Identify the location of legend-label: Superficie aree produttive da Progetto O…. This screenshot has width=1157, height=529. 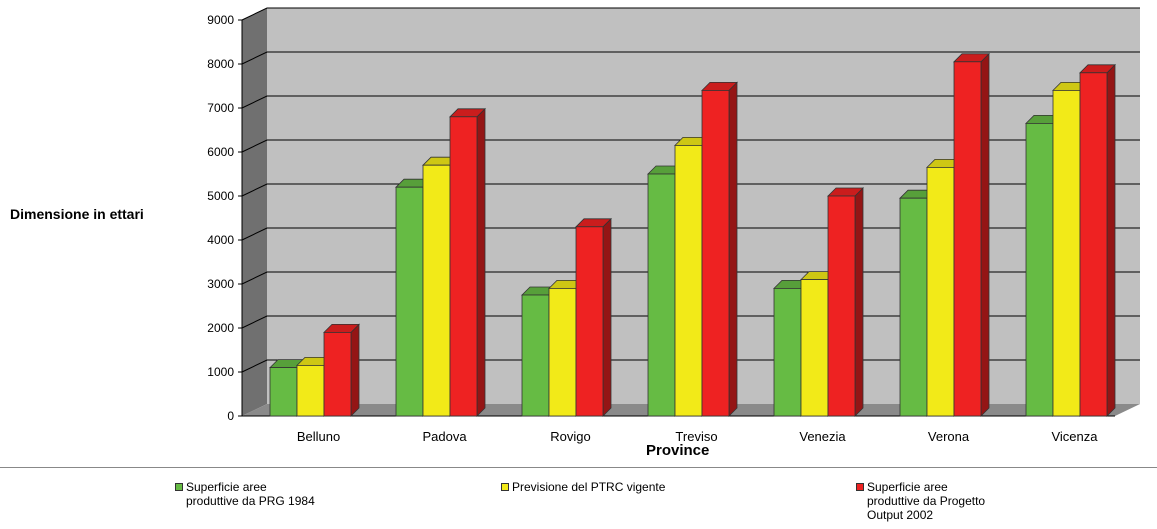
(926, 501).